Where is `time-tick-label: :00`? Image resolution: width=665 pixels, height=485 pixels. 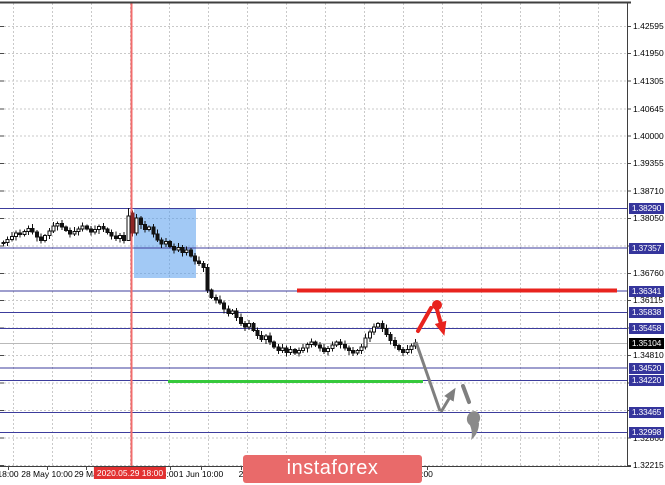
time-tick-label: :00 is located at coordinates (427, 474).